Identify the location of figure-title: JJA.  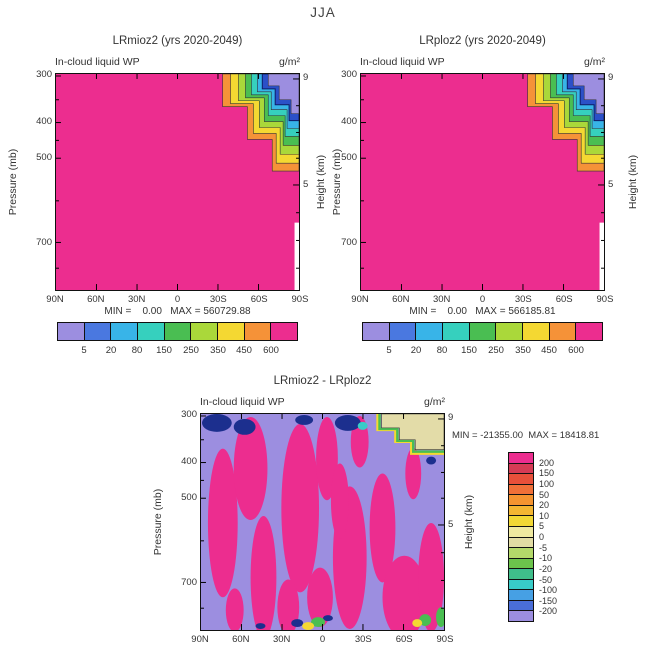
(323, 12).